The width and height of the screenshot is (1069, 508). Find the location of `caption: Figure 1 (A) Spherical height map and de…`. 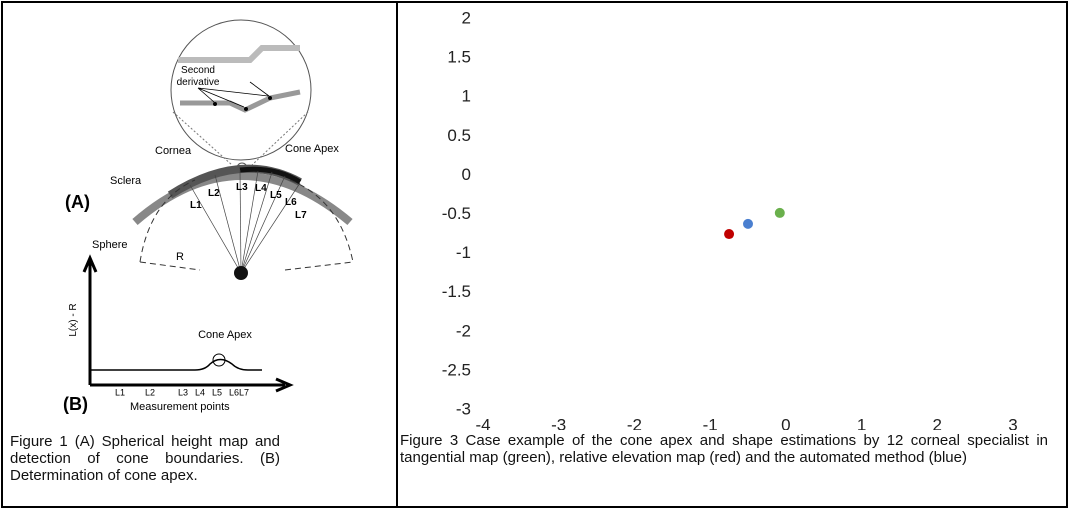

caption: Figure 1 (A) Spherical height map and de… is located at coordinates (145, 458).